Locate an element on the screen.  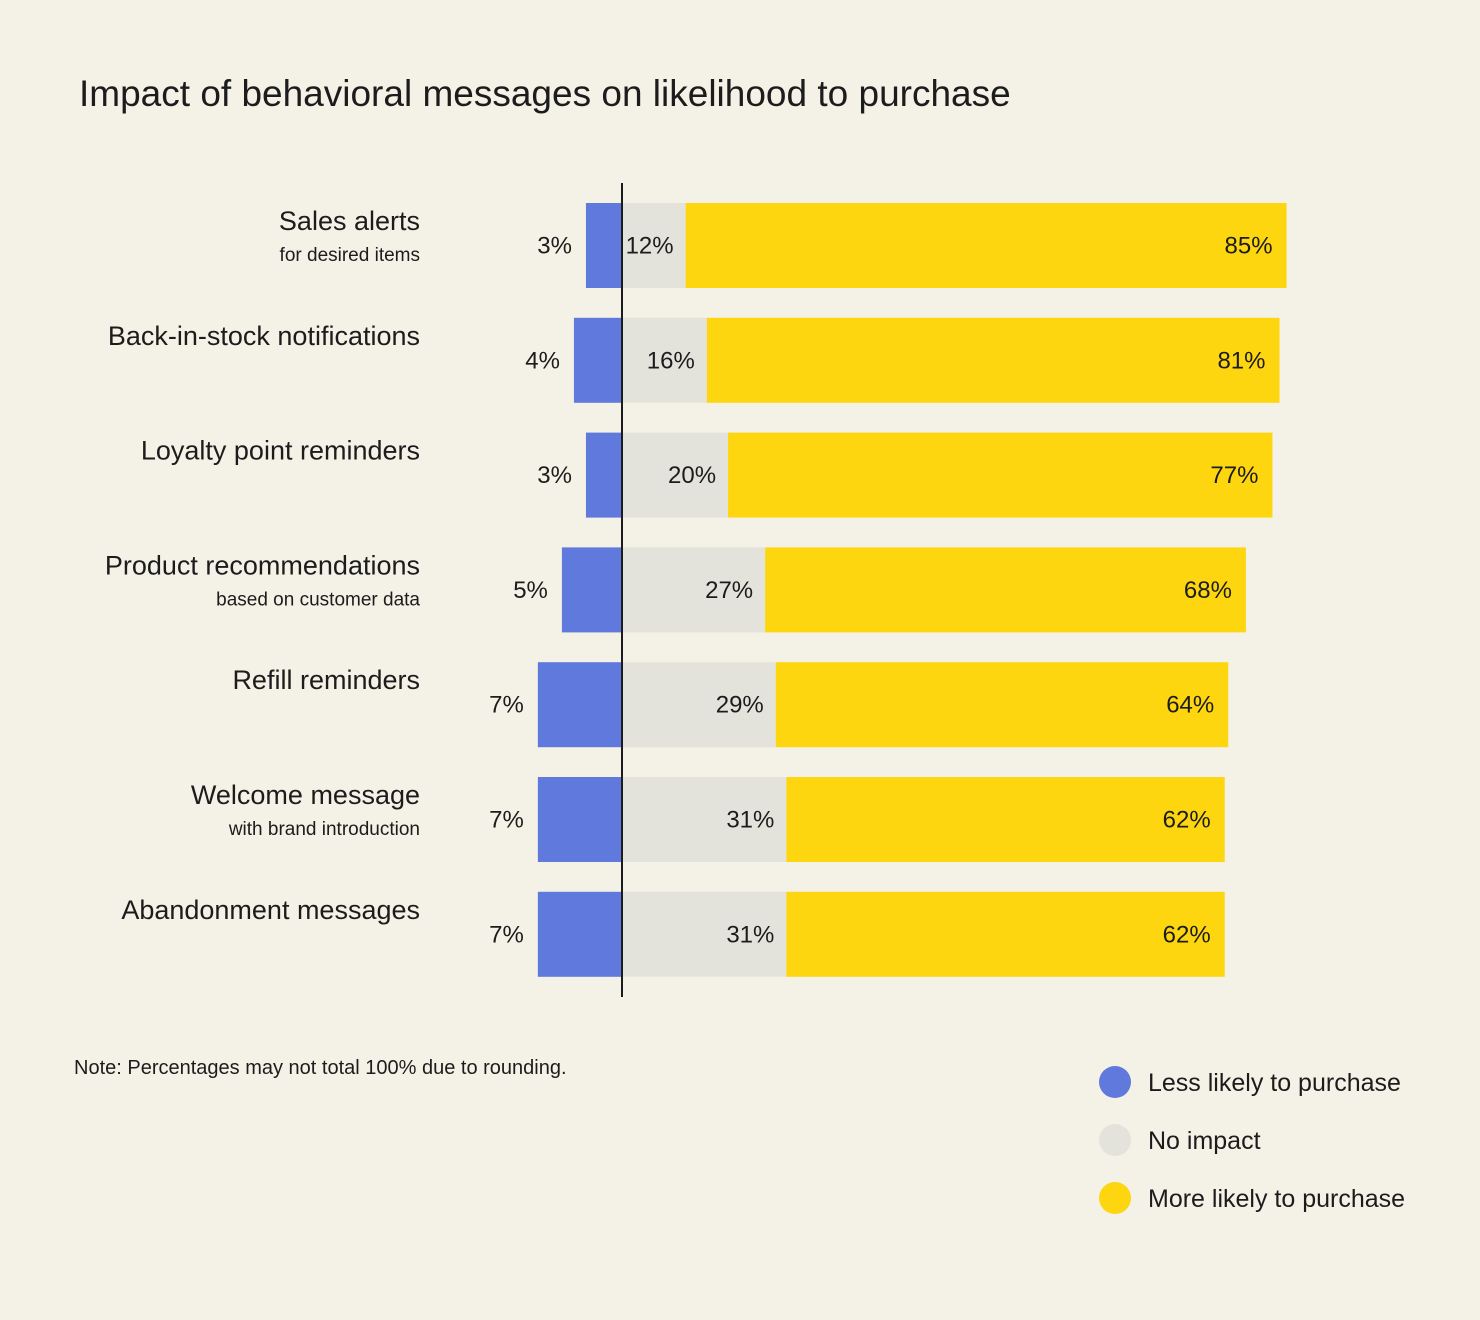
value-label-less-likely: 4% is located at coordinates (542, 360).